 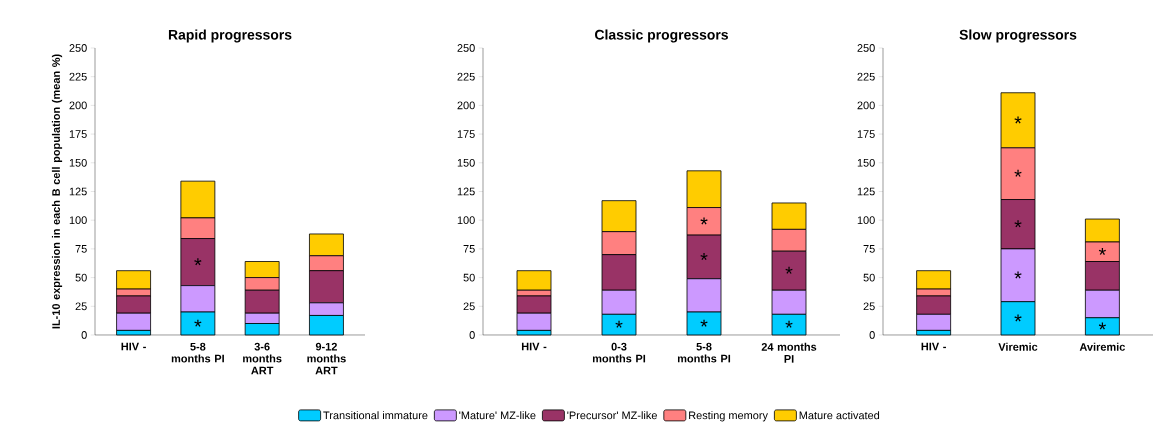 What do you see at coordinates (57, 191) in the screenshot?
I see `y-axis-title: IL-10 expression in each B cell population (mean %)` at bounding box center [57, 191].